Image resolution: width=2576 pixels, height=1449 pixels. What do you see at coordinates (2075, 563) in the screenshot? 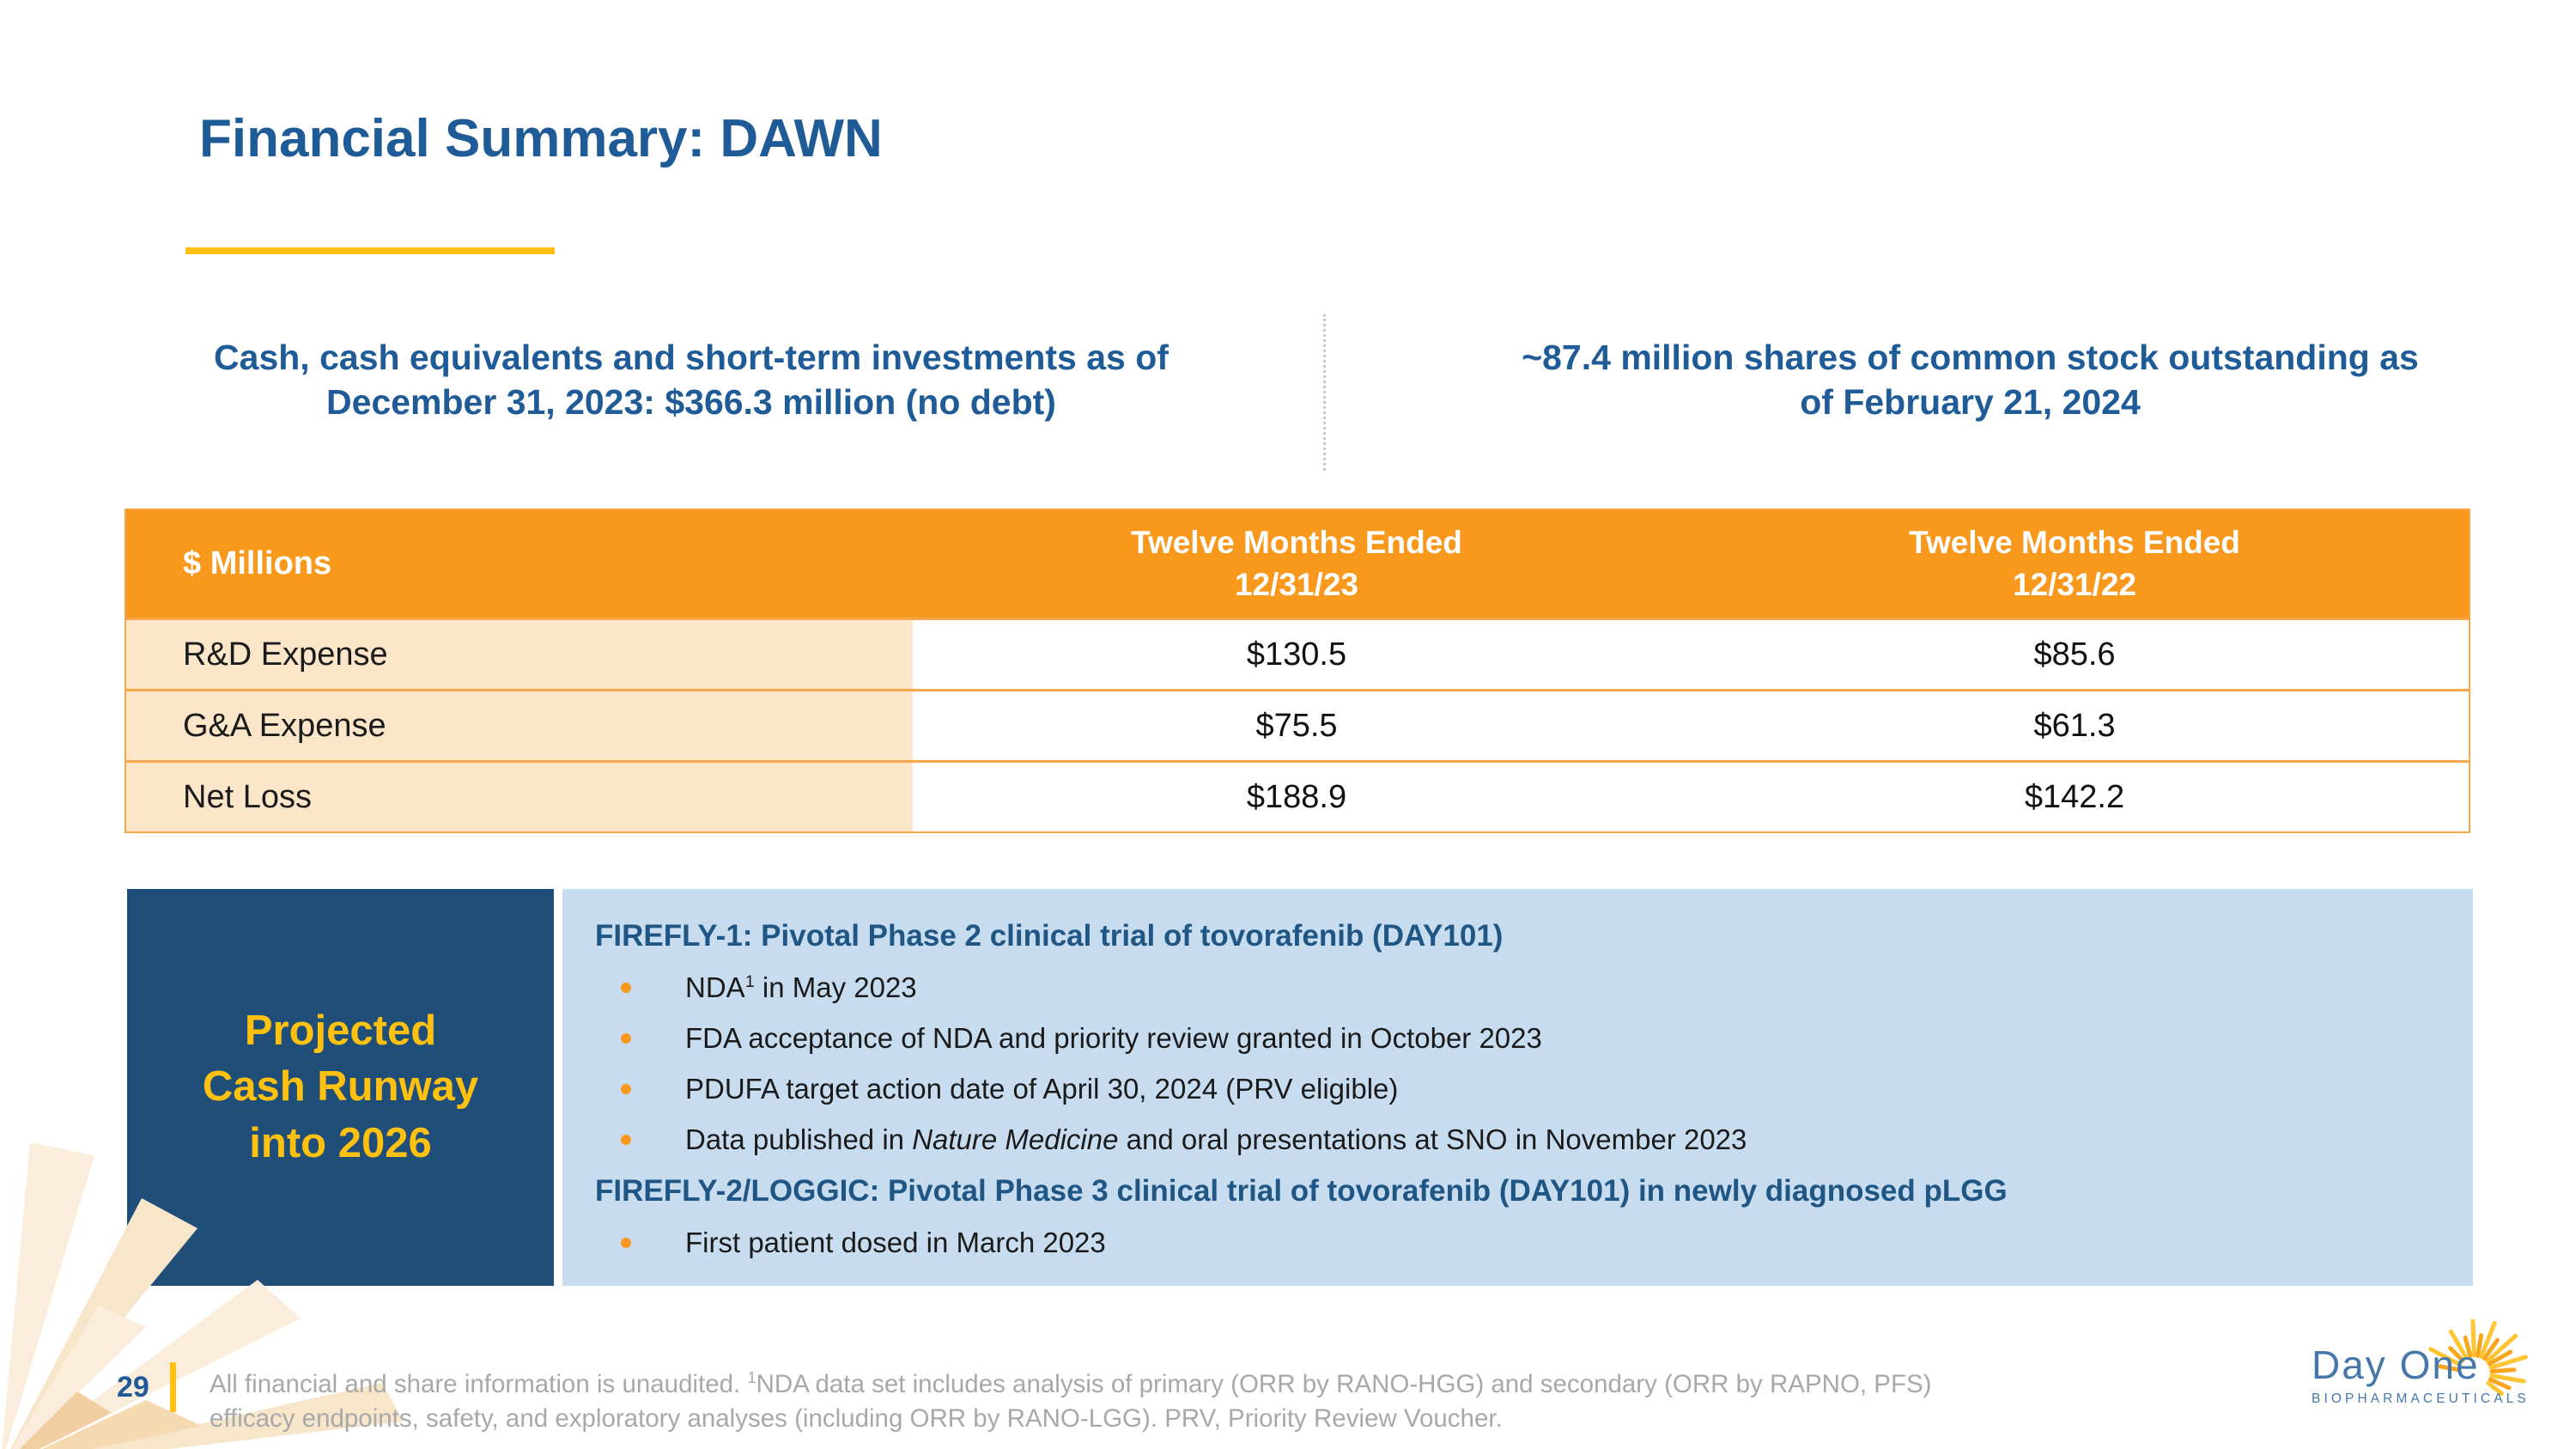
I see `table-header-2022: Twelve Months Ended 12/31/22` at bounding box center [2075, 563].